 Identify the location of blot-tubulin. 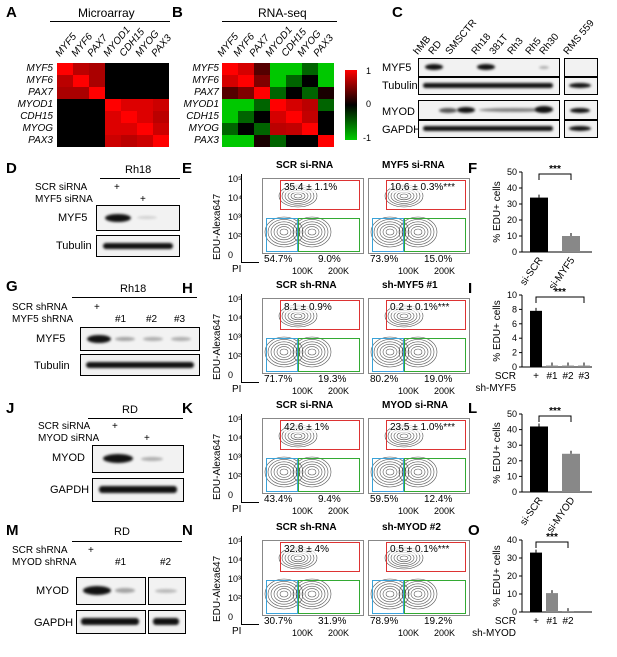
(489, 86).